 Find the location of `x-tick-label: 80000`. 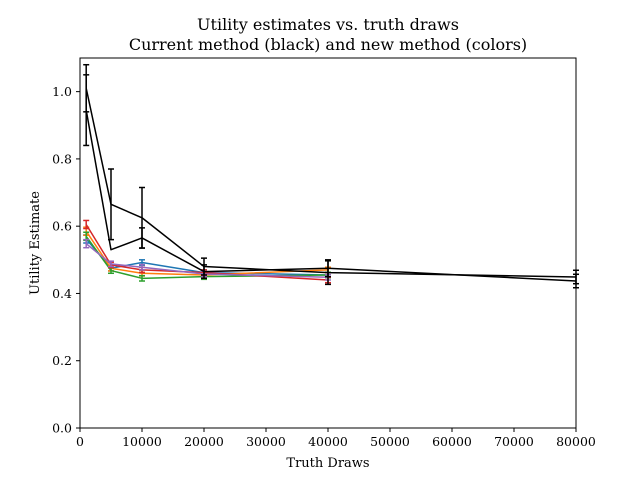

x-tick-label: 80000 is located at coordinates (576, 441).